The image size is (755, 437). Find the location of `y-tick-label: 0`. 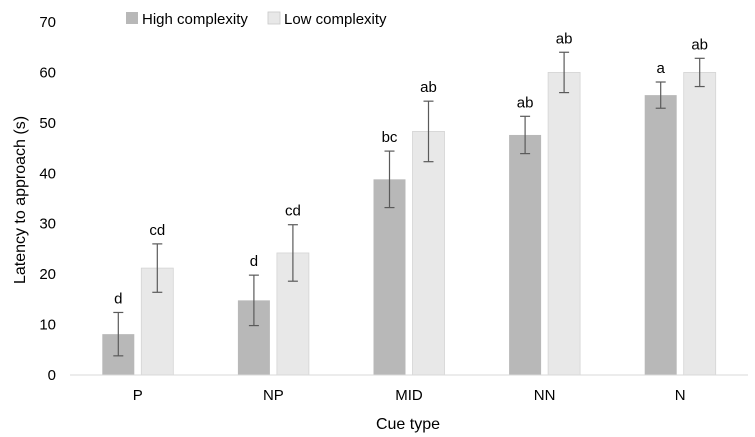

y-tick-label: 0 is located at coordinates (52, 375).